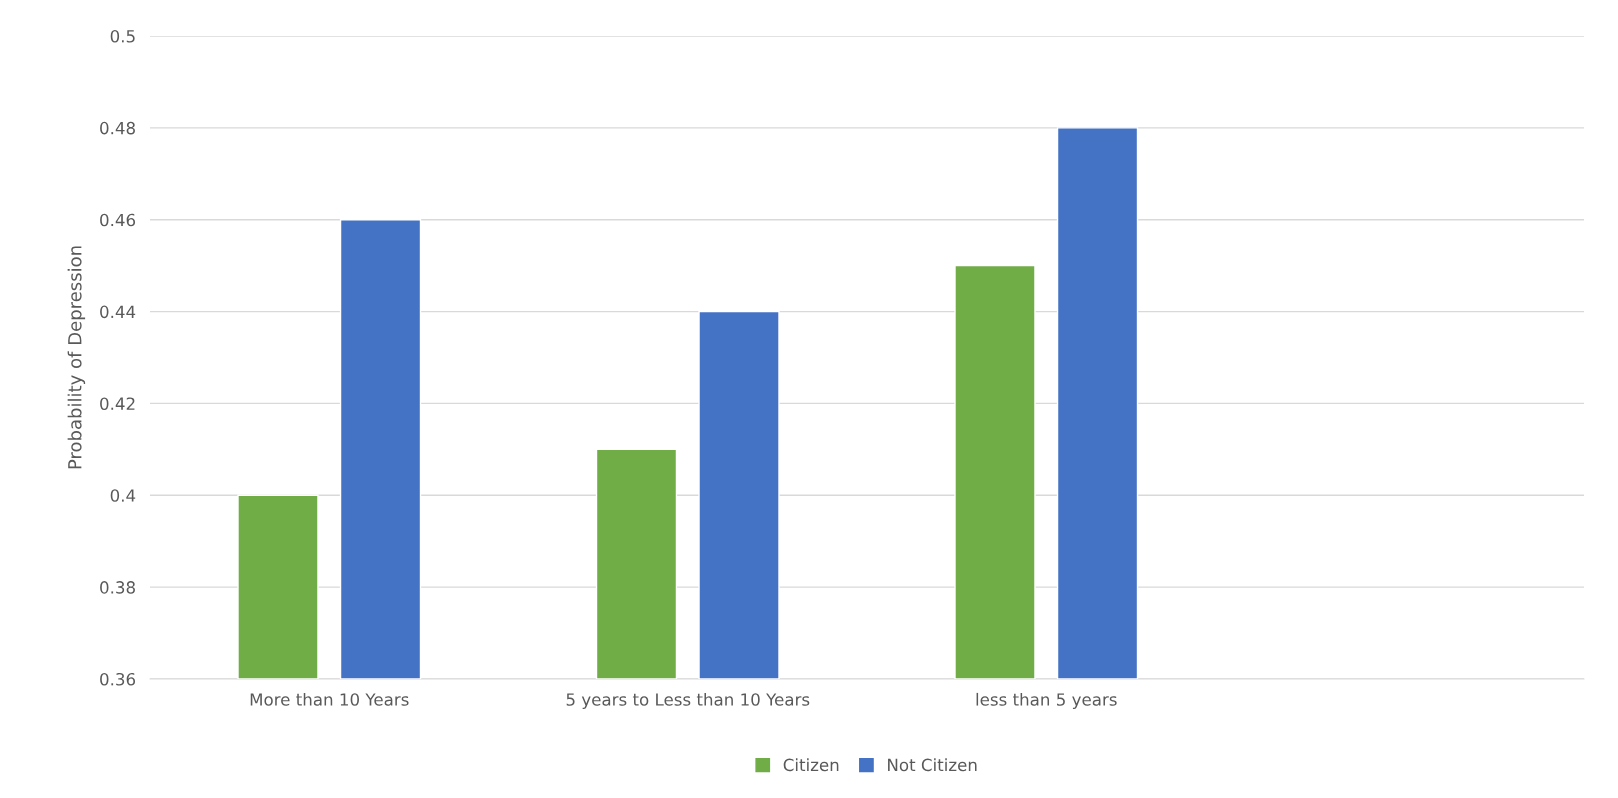 Image resolution: width=1618 pixels, height=798 pixels. I want to click on legend-label: Citizen, so click(811, 765).